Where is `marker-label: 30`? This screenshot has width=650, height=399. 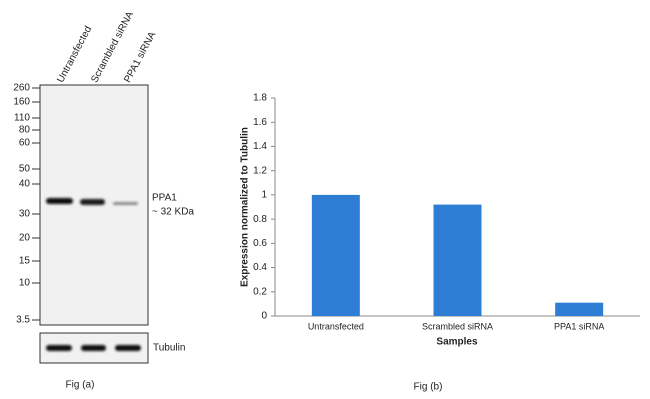 marker-label: 30 is located at coordinates (25, 214).